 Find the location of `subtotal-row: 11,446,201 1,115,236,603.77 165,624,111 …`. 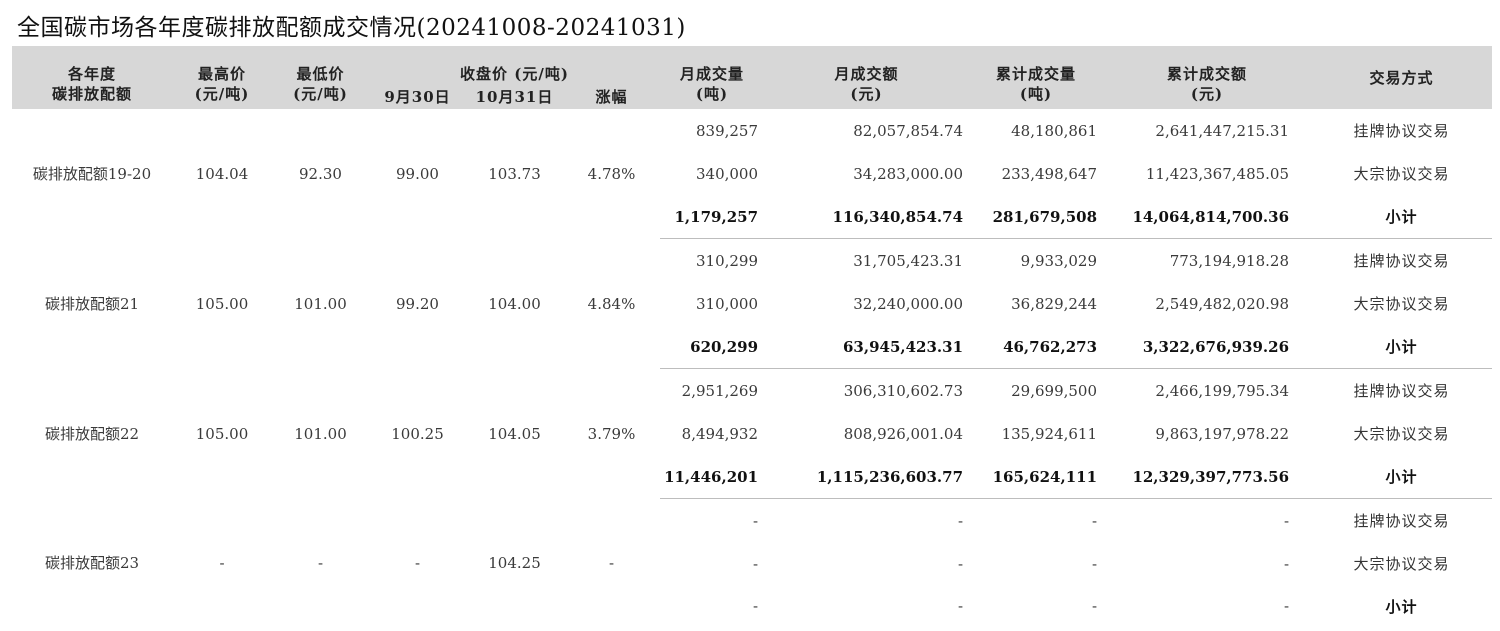

subtotal-row: 11,446,201 1,115,236,603.77 165,624,111 … is located at coordinates (752, 477).